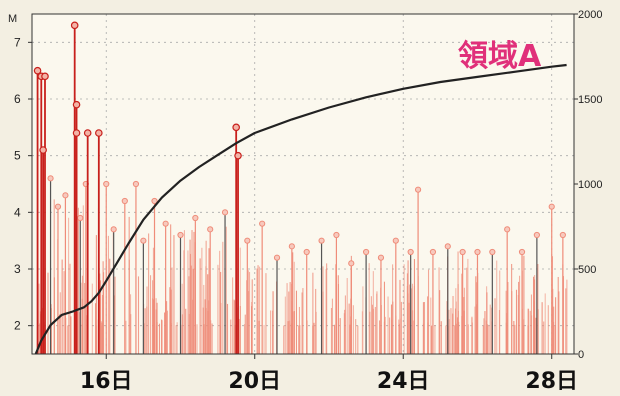 This screenshot has height=396, width=620. Describe the element at coordinates (17, 42) in the screenshot. I see `left-tick-label: 7` at that location.